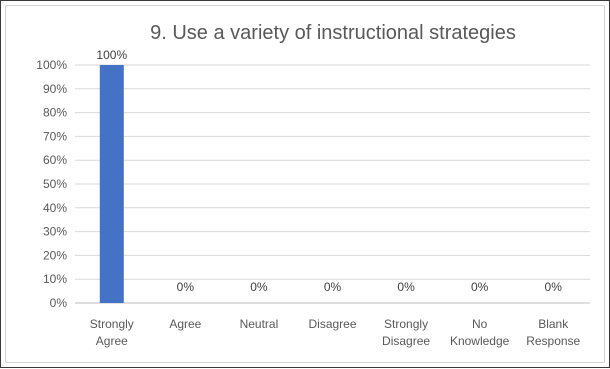  What do you see at coordinates (55, 113) in the screenshot?
I see `y-tick-label: 80%` at bounding box center [55, 113].